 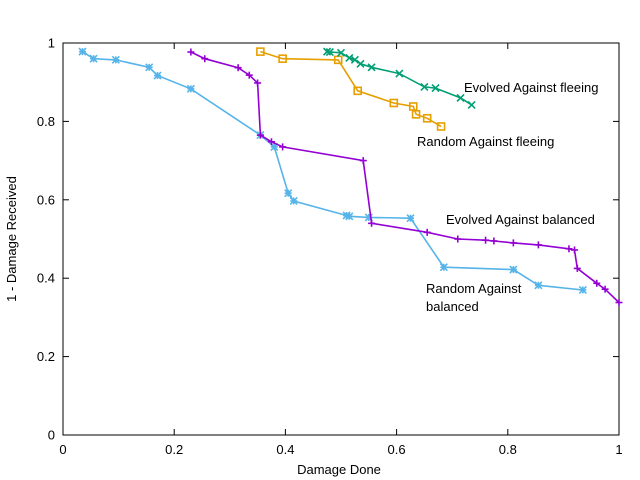 What do you see at coordinates (452, 306) in the screenshot?
I see `series-label-line: balanced` at bounding box center [452, 306].